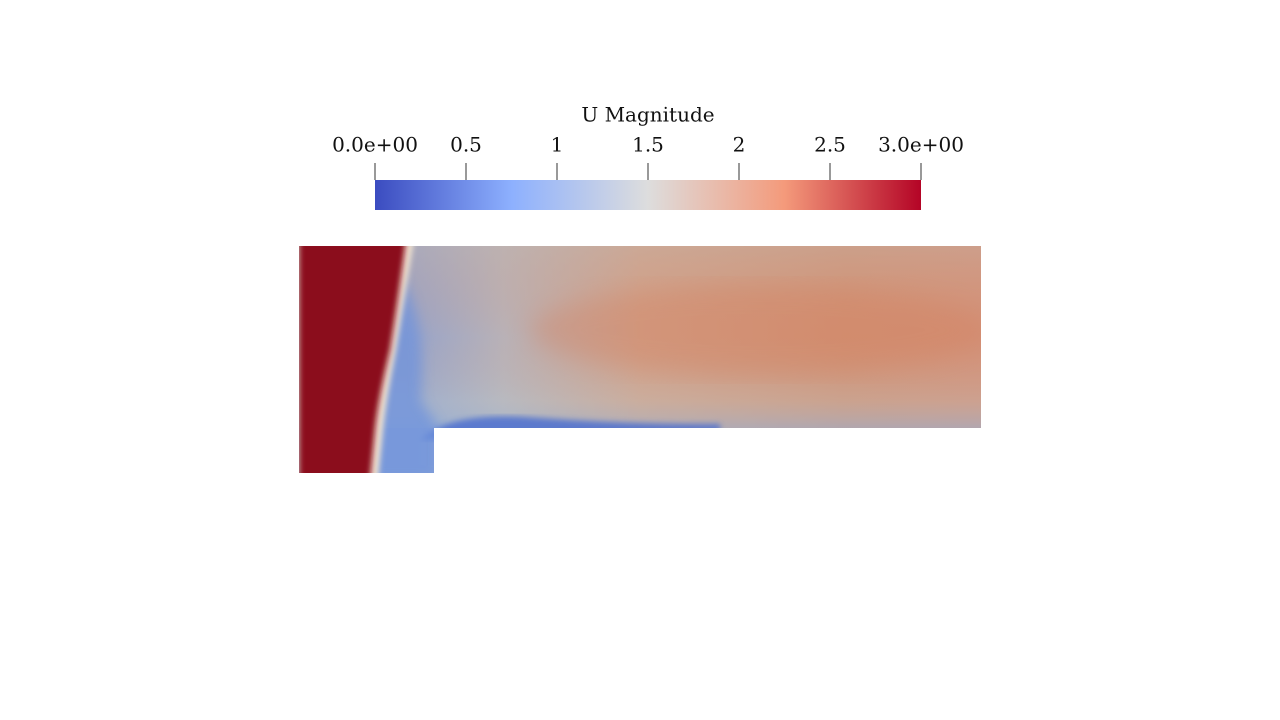 The image size is (1280, 720). I want to click on tick-label: 2.5, so click(830, 145).